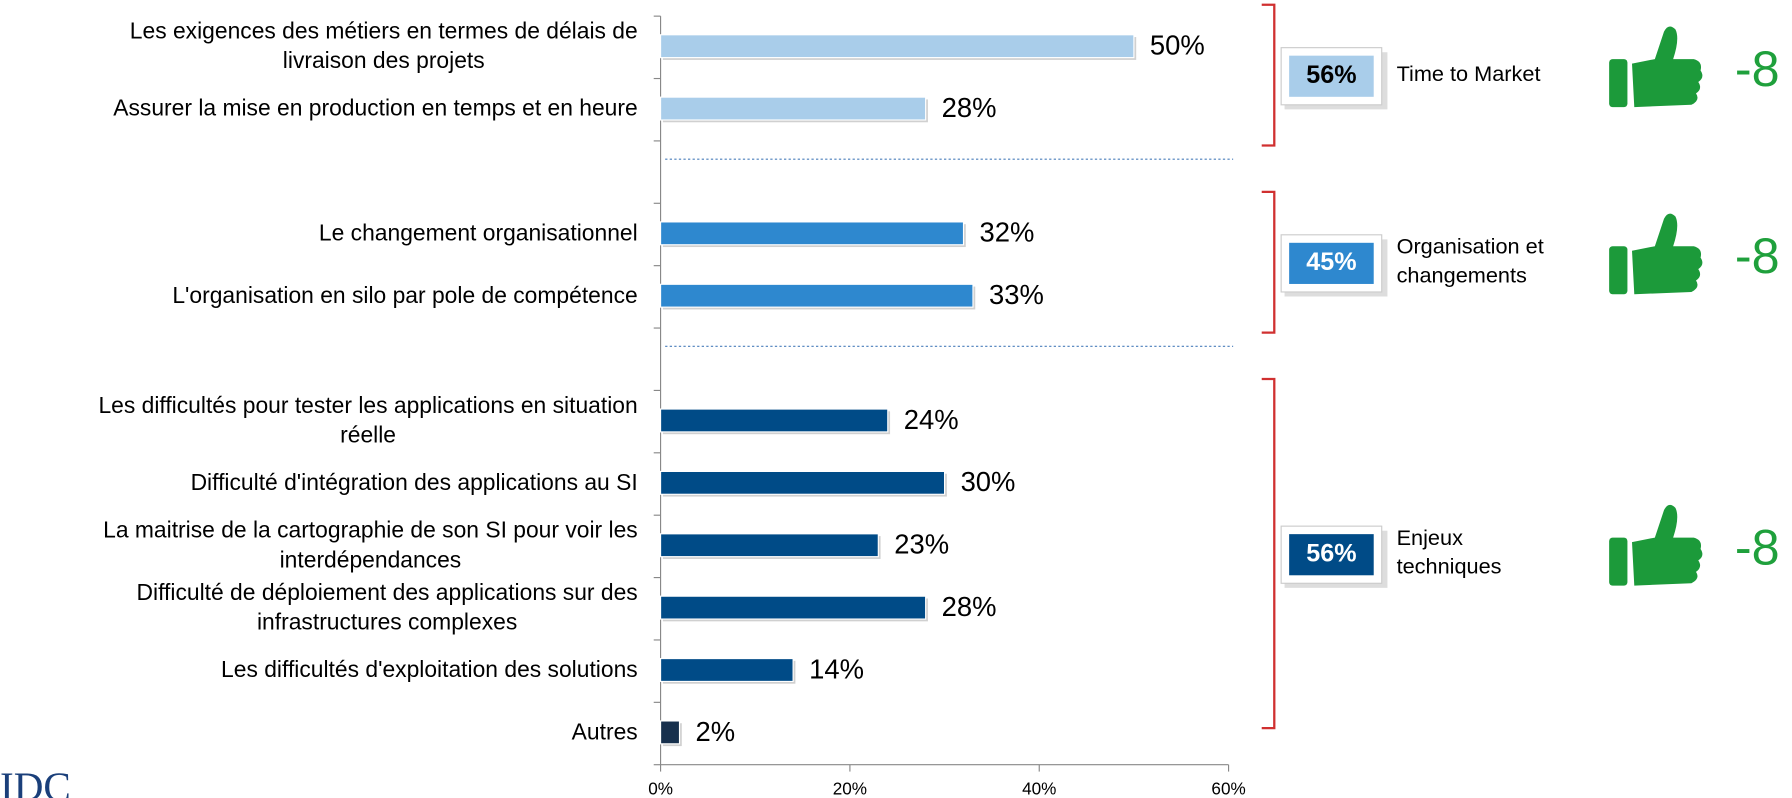  I want to click on value-label: 33%, so click(1016, 294).